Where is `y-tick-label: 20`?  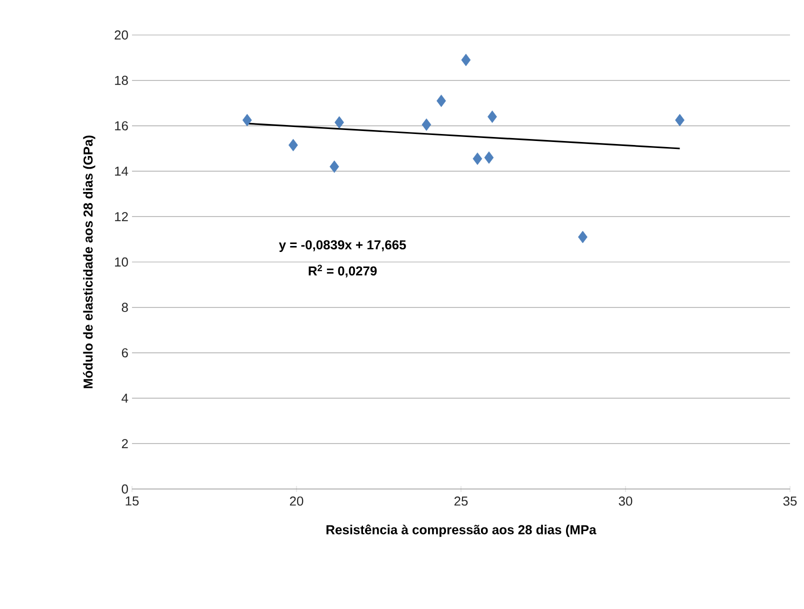
y-tick-label: 20 is located at coordinates (121, 35).